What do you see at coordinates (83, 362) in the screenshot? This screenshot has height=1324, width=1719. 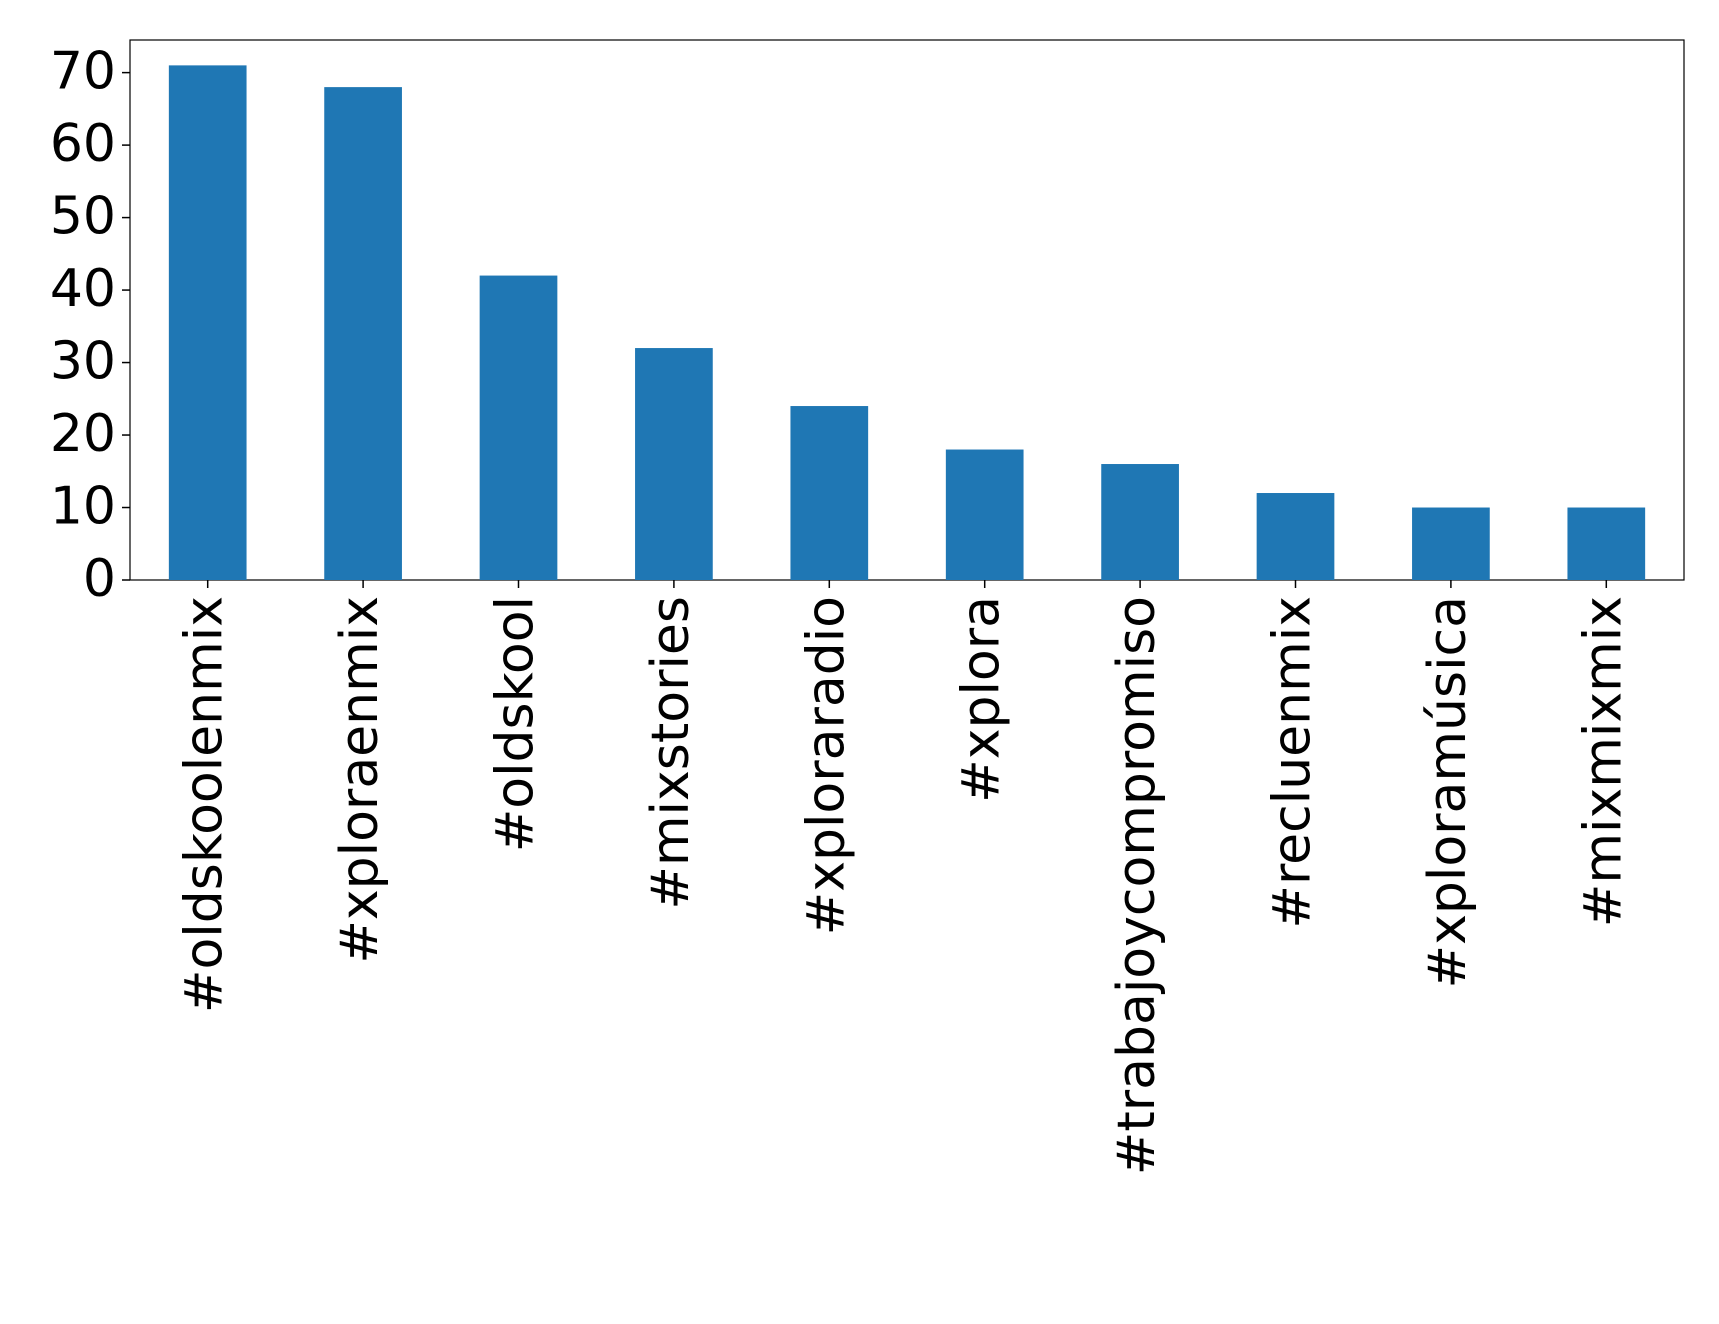 I see `y-tick-label: 30` at bounding box center [83, 362].